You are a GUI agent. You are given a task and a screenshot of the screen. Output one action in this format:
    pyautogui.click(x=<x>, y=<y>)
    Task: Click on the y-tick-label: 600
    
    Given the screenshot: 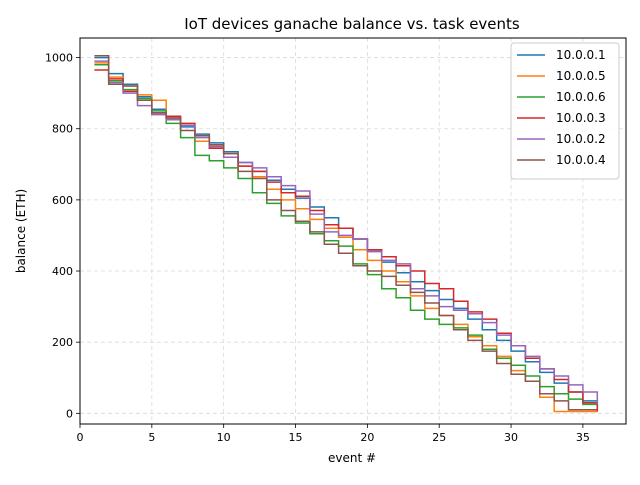 What is the action you would take?
    pyautogui.click(x=62, y=200)
    